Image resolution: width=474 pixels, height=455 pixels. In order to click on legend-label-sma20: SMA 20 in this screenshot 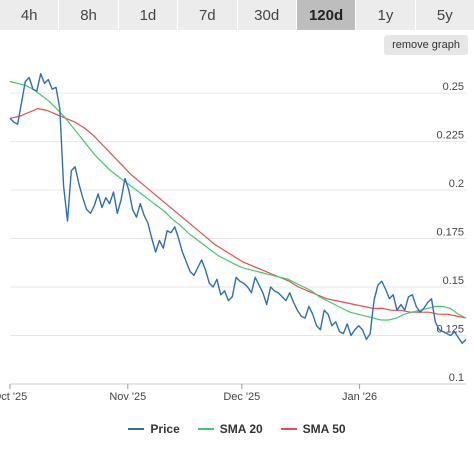, I will do `click(241, 429)`.